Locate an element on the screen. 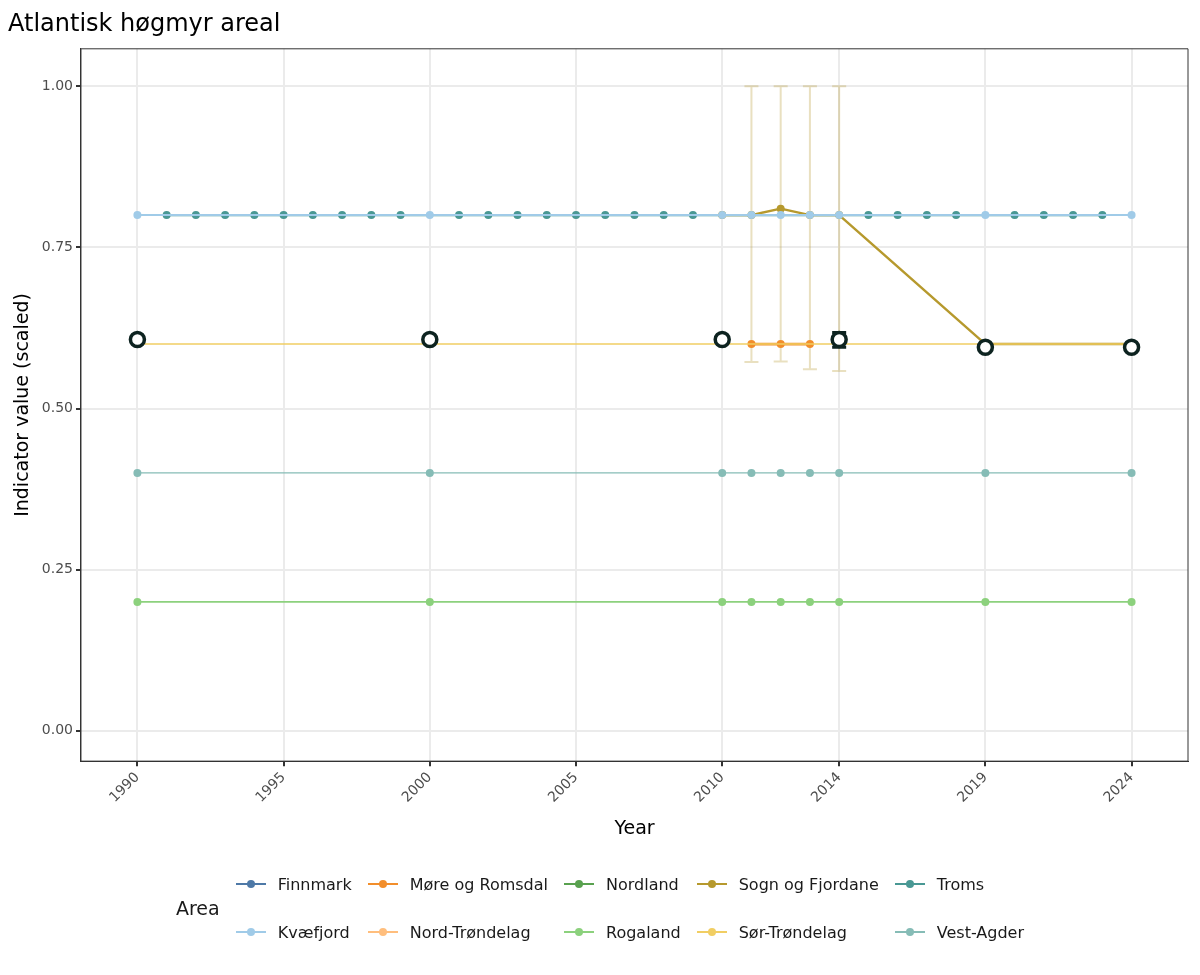  legend-label: Finnmark is located at coordinates (314, 884).